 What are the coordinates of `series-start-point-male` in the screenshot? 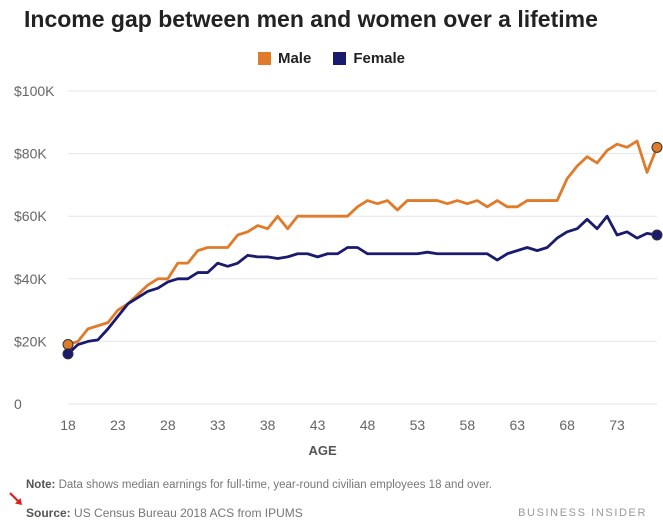 It's located at (68, 345).